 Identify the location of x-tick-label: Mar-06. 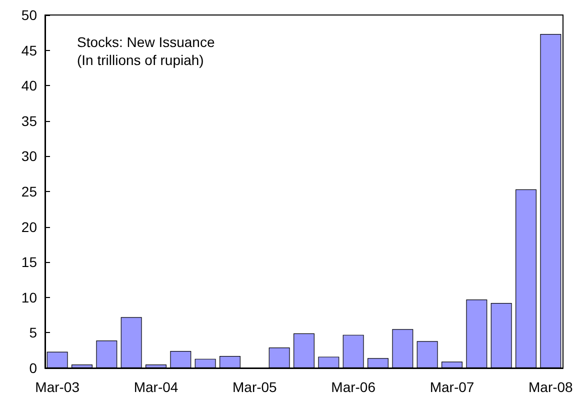
(353, 387).